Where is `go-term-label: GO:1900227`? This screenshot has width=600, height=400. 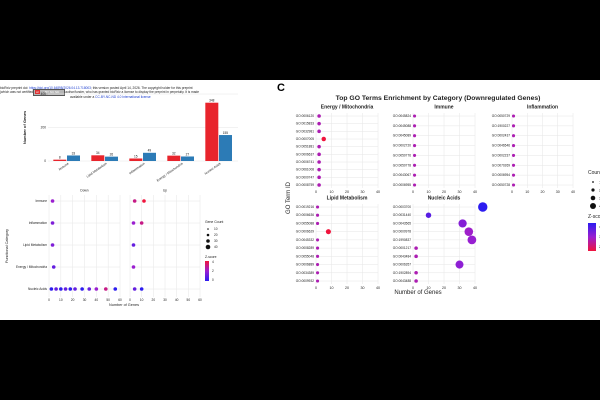 go-term-label: GO:1900227 is located at coordinates (501, 126).